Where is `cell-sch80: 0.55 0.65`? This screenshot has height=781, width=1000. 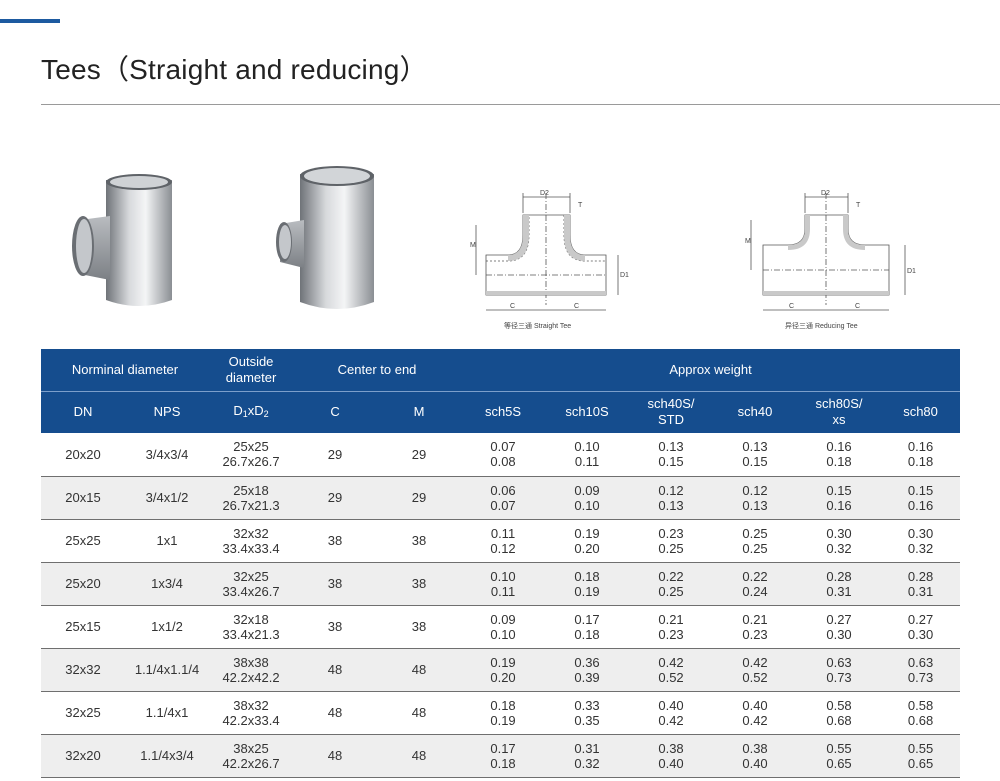 cell-sch80: 0.55 0.65 is located at coordinates (921, 756).